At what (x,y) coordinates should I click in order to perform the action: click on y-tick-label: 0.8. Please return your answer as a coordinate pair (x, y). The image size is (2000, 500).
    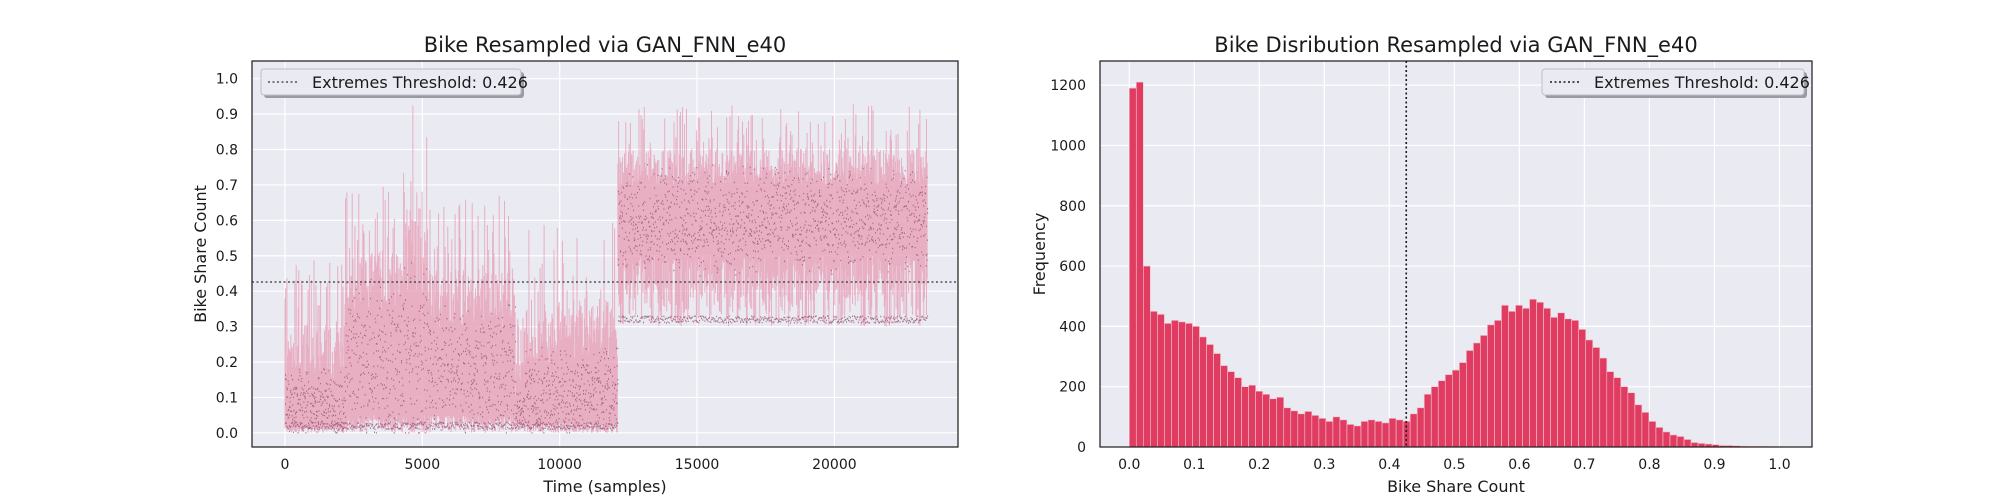
    Looking at the image, I should click on (227, 151).